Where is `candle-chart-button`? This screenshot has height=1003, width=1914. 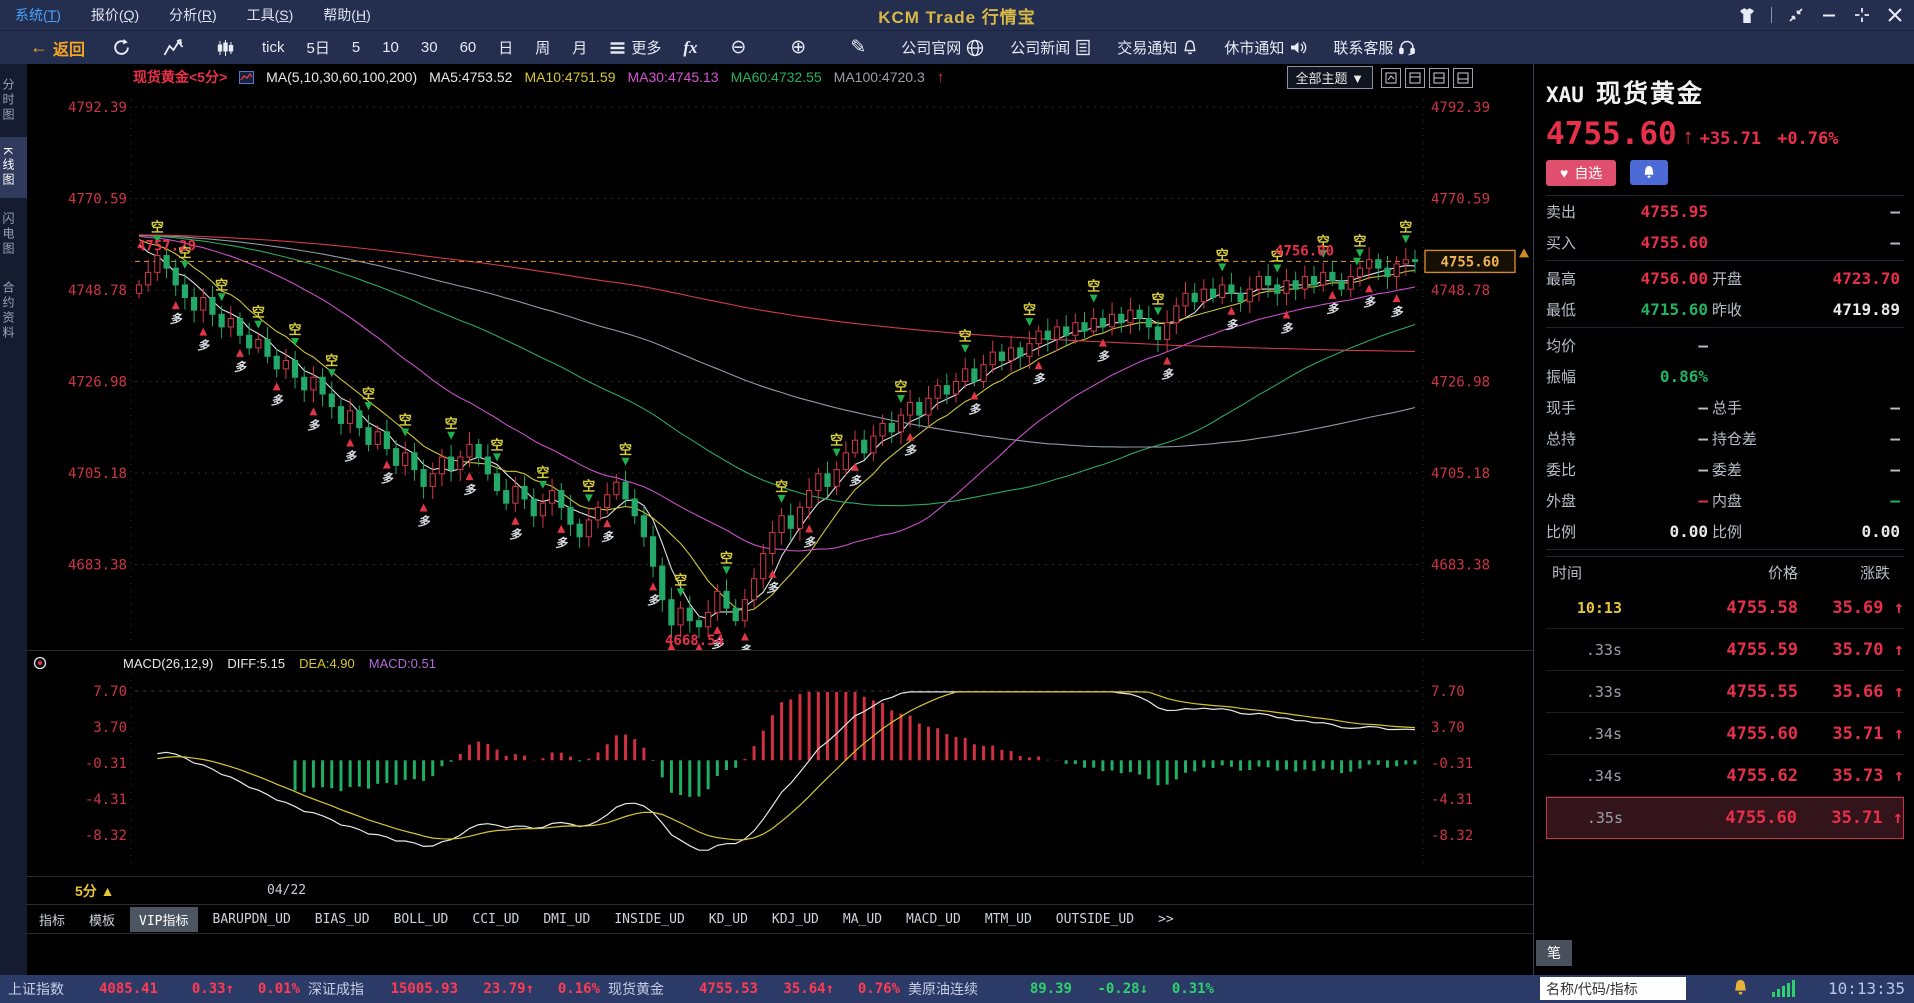
candle-chart-button is located at coordinates (225, 48).